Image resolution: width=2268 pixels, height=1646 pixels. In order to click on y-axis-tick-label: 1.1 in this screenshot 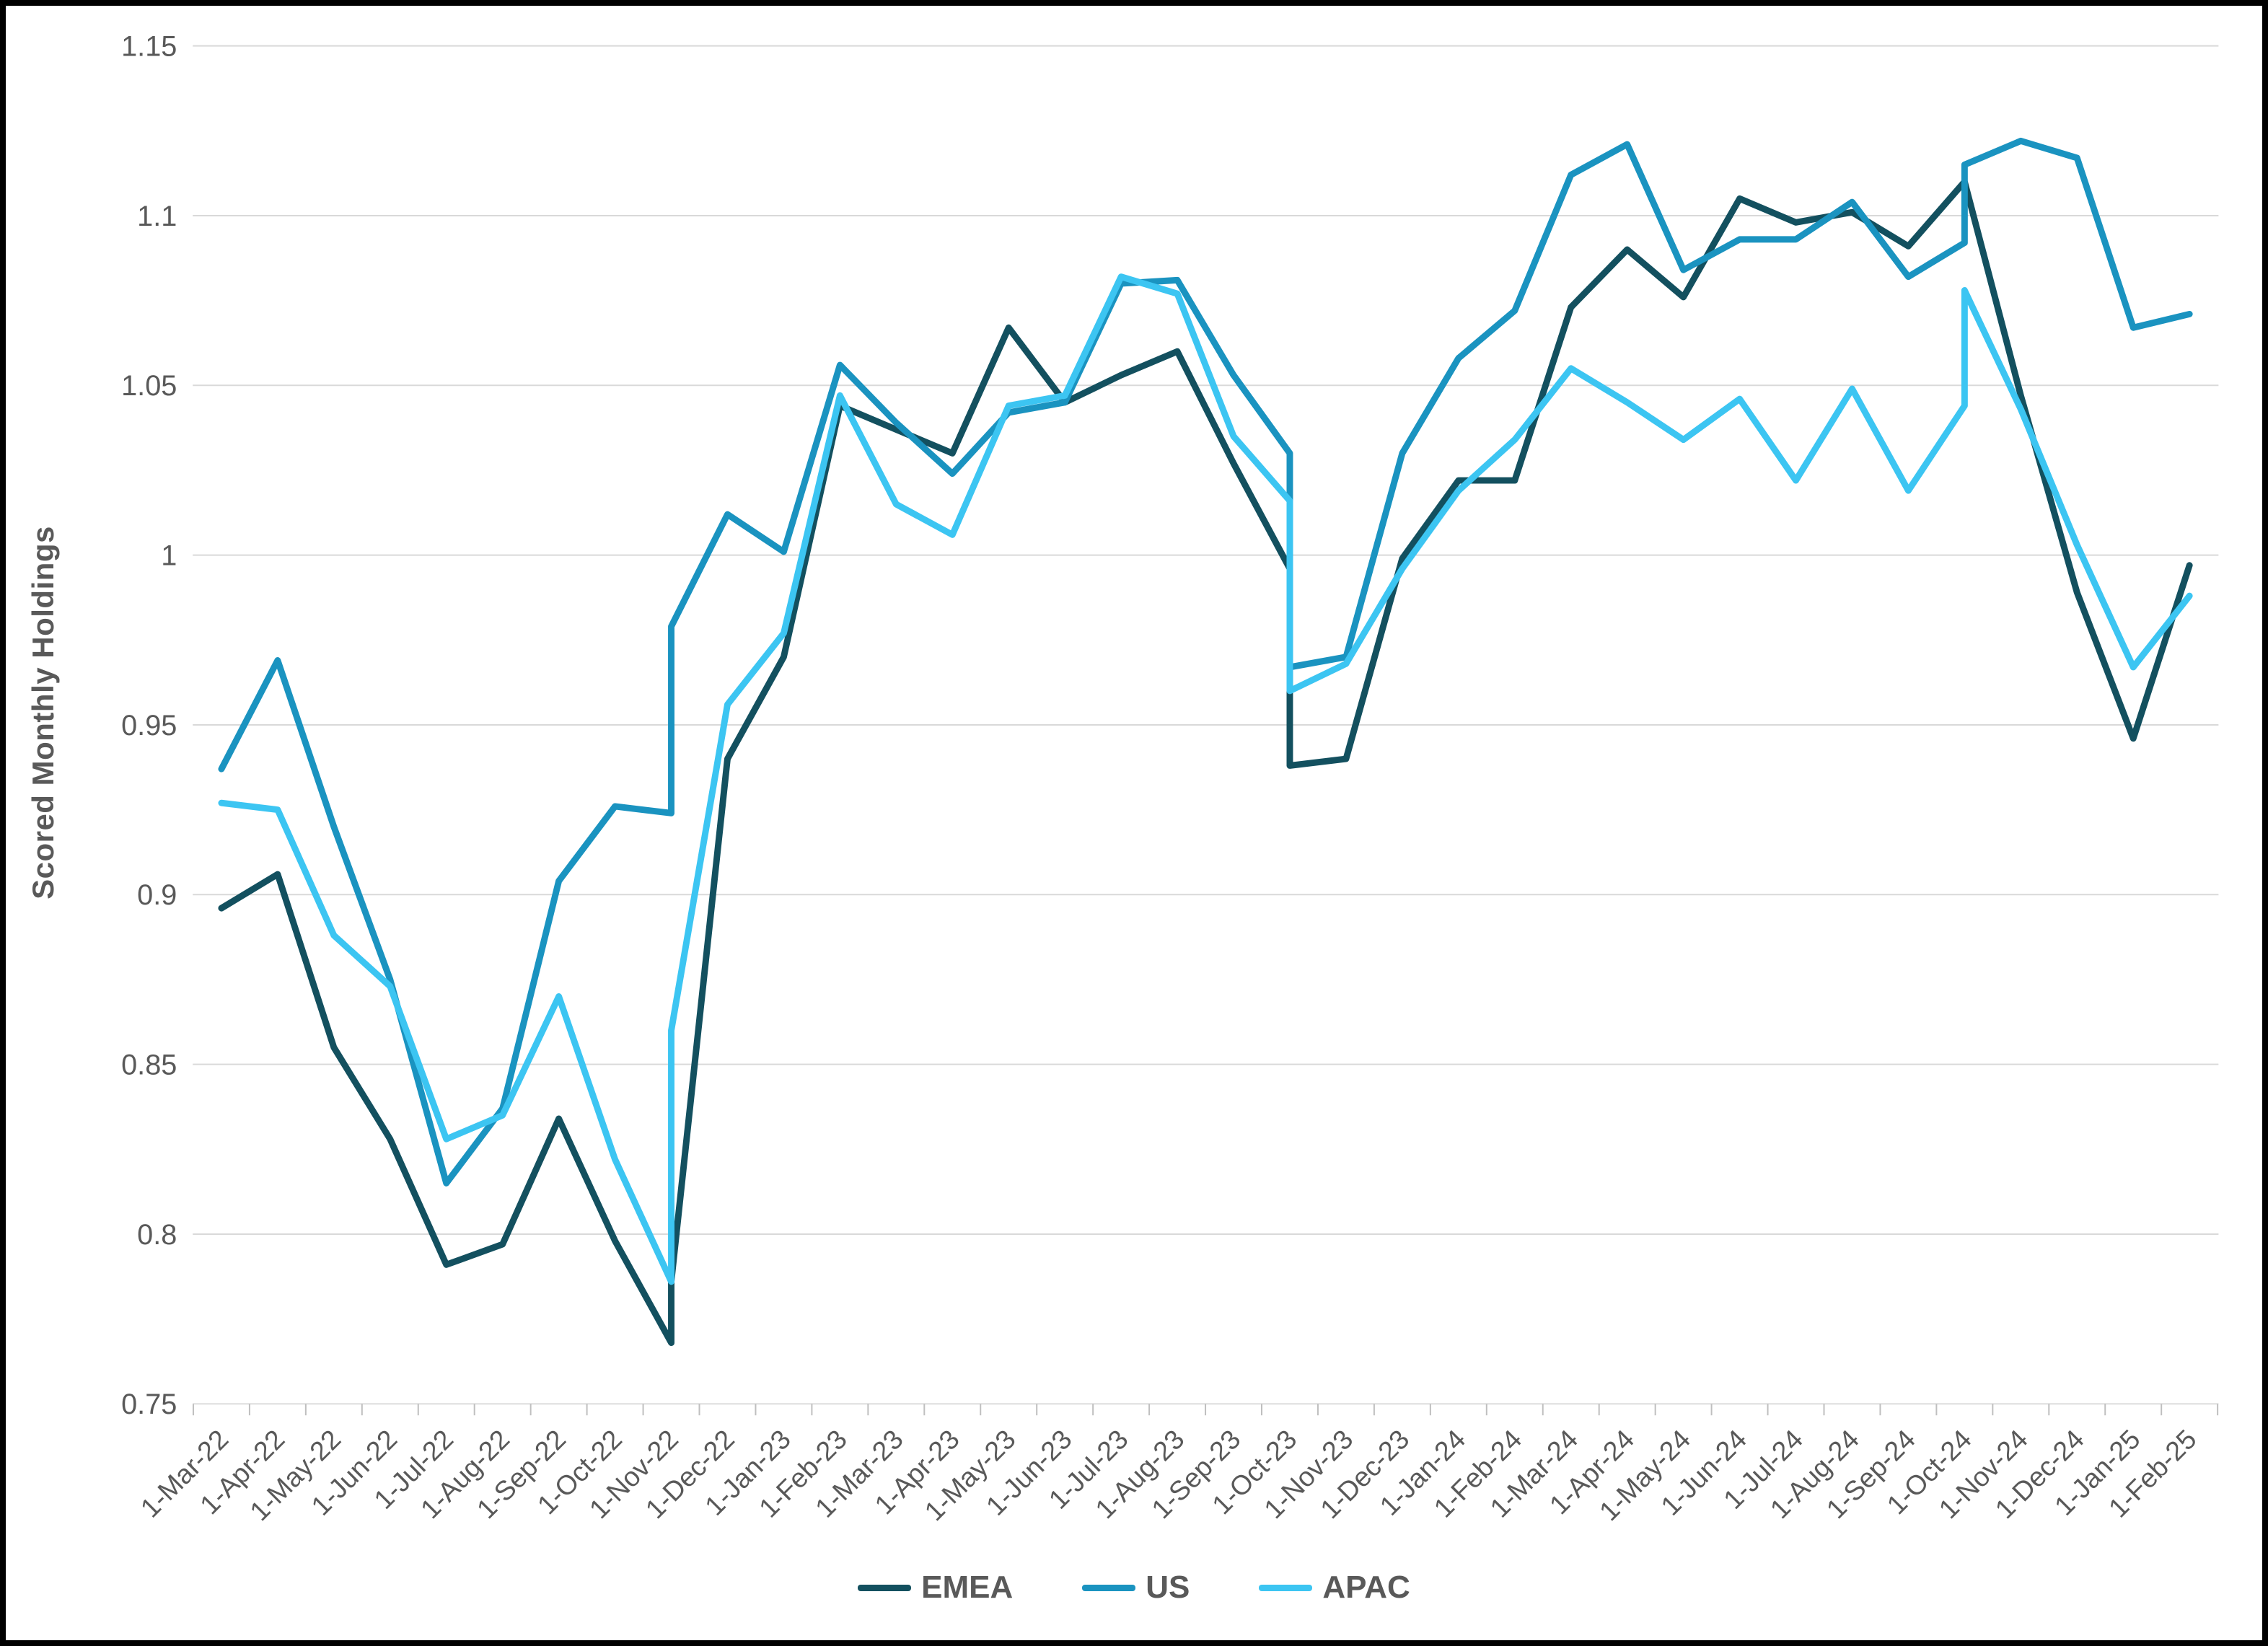, I will do `click(157, 216)`.